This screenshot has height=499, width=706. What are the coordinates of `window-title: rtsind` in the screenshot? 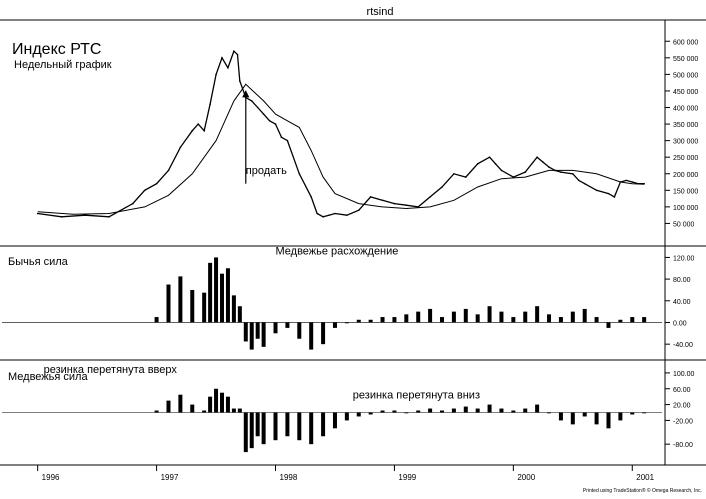 It's located at (380, 12).